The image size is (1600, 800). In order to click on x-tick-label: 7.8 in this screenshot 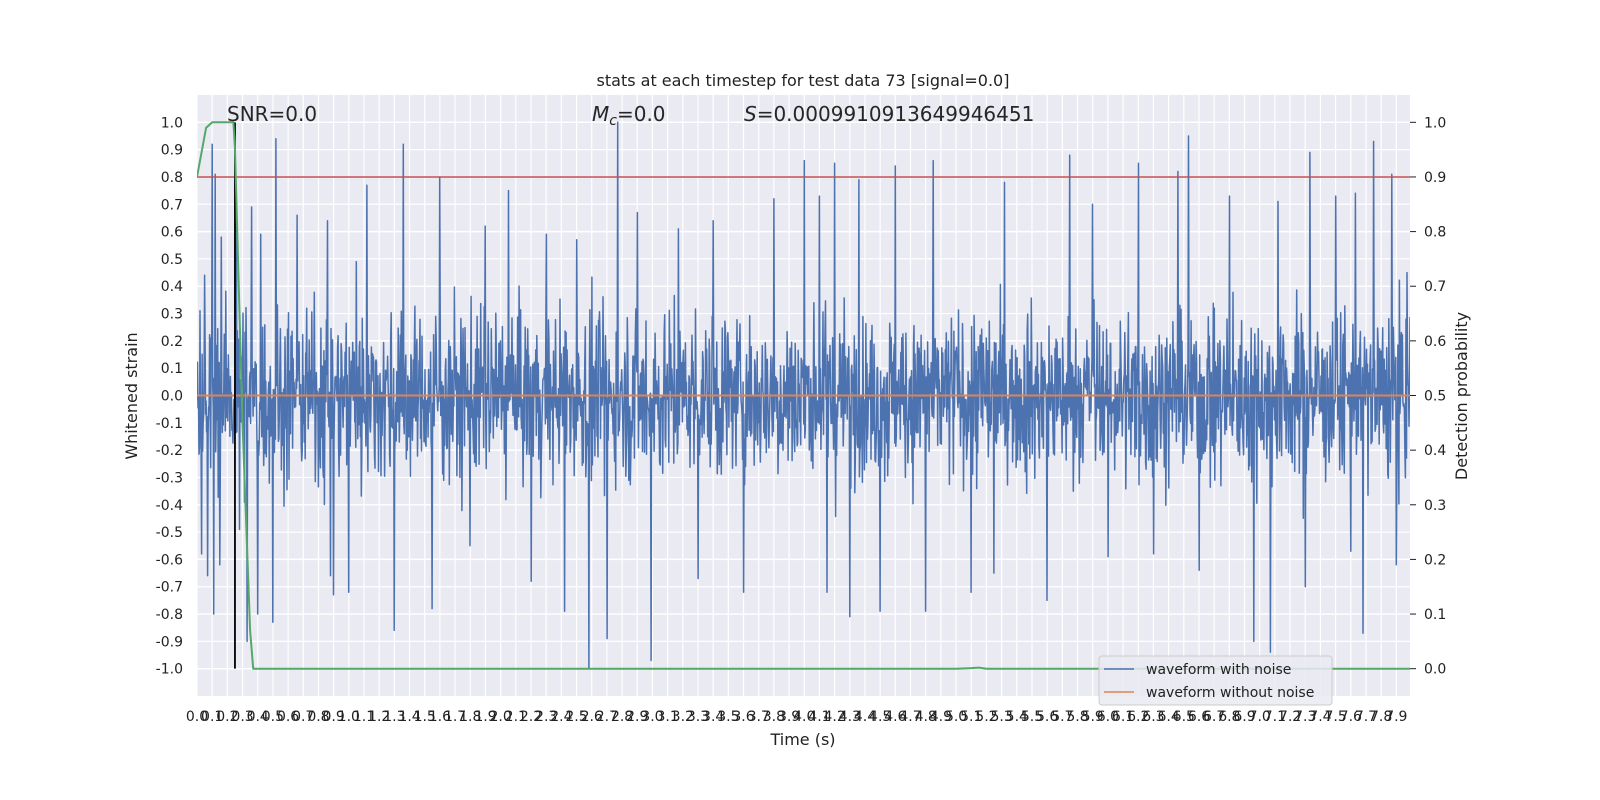, I will do `click(1381, 717)`.